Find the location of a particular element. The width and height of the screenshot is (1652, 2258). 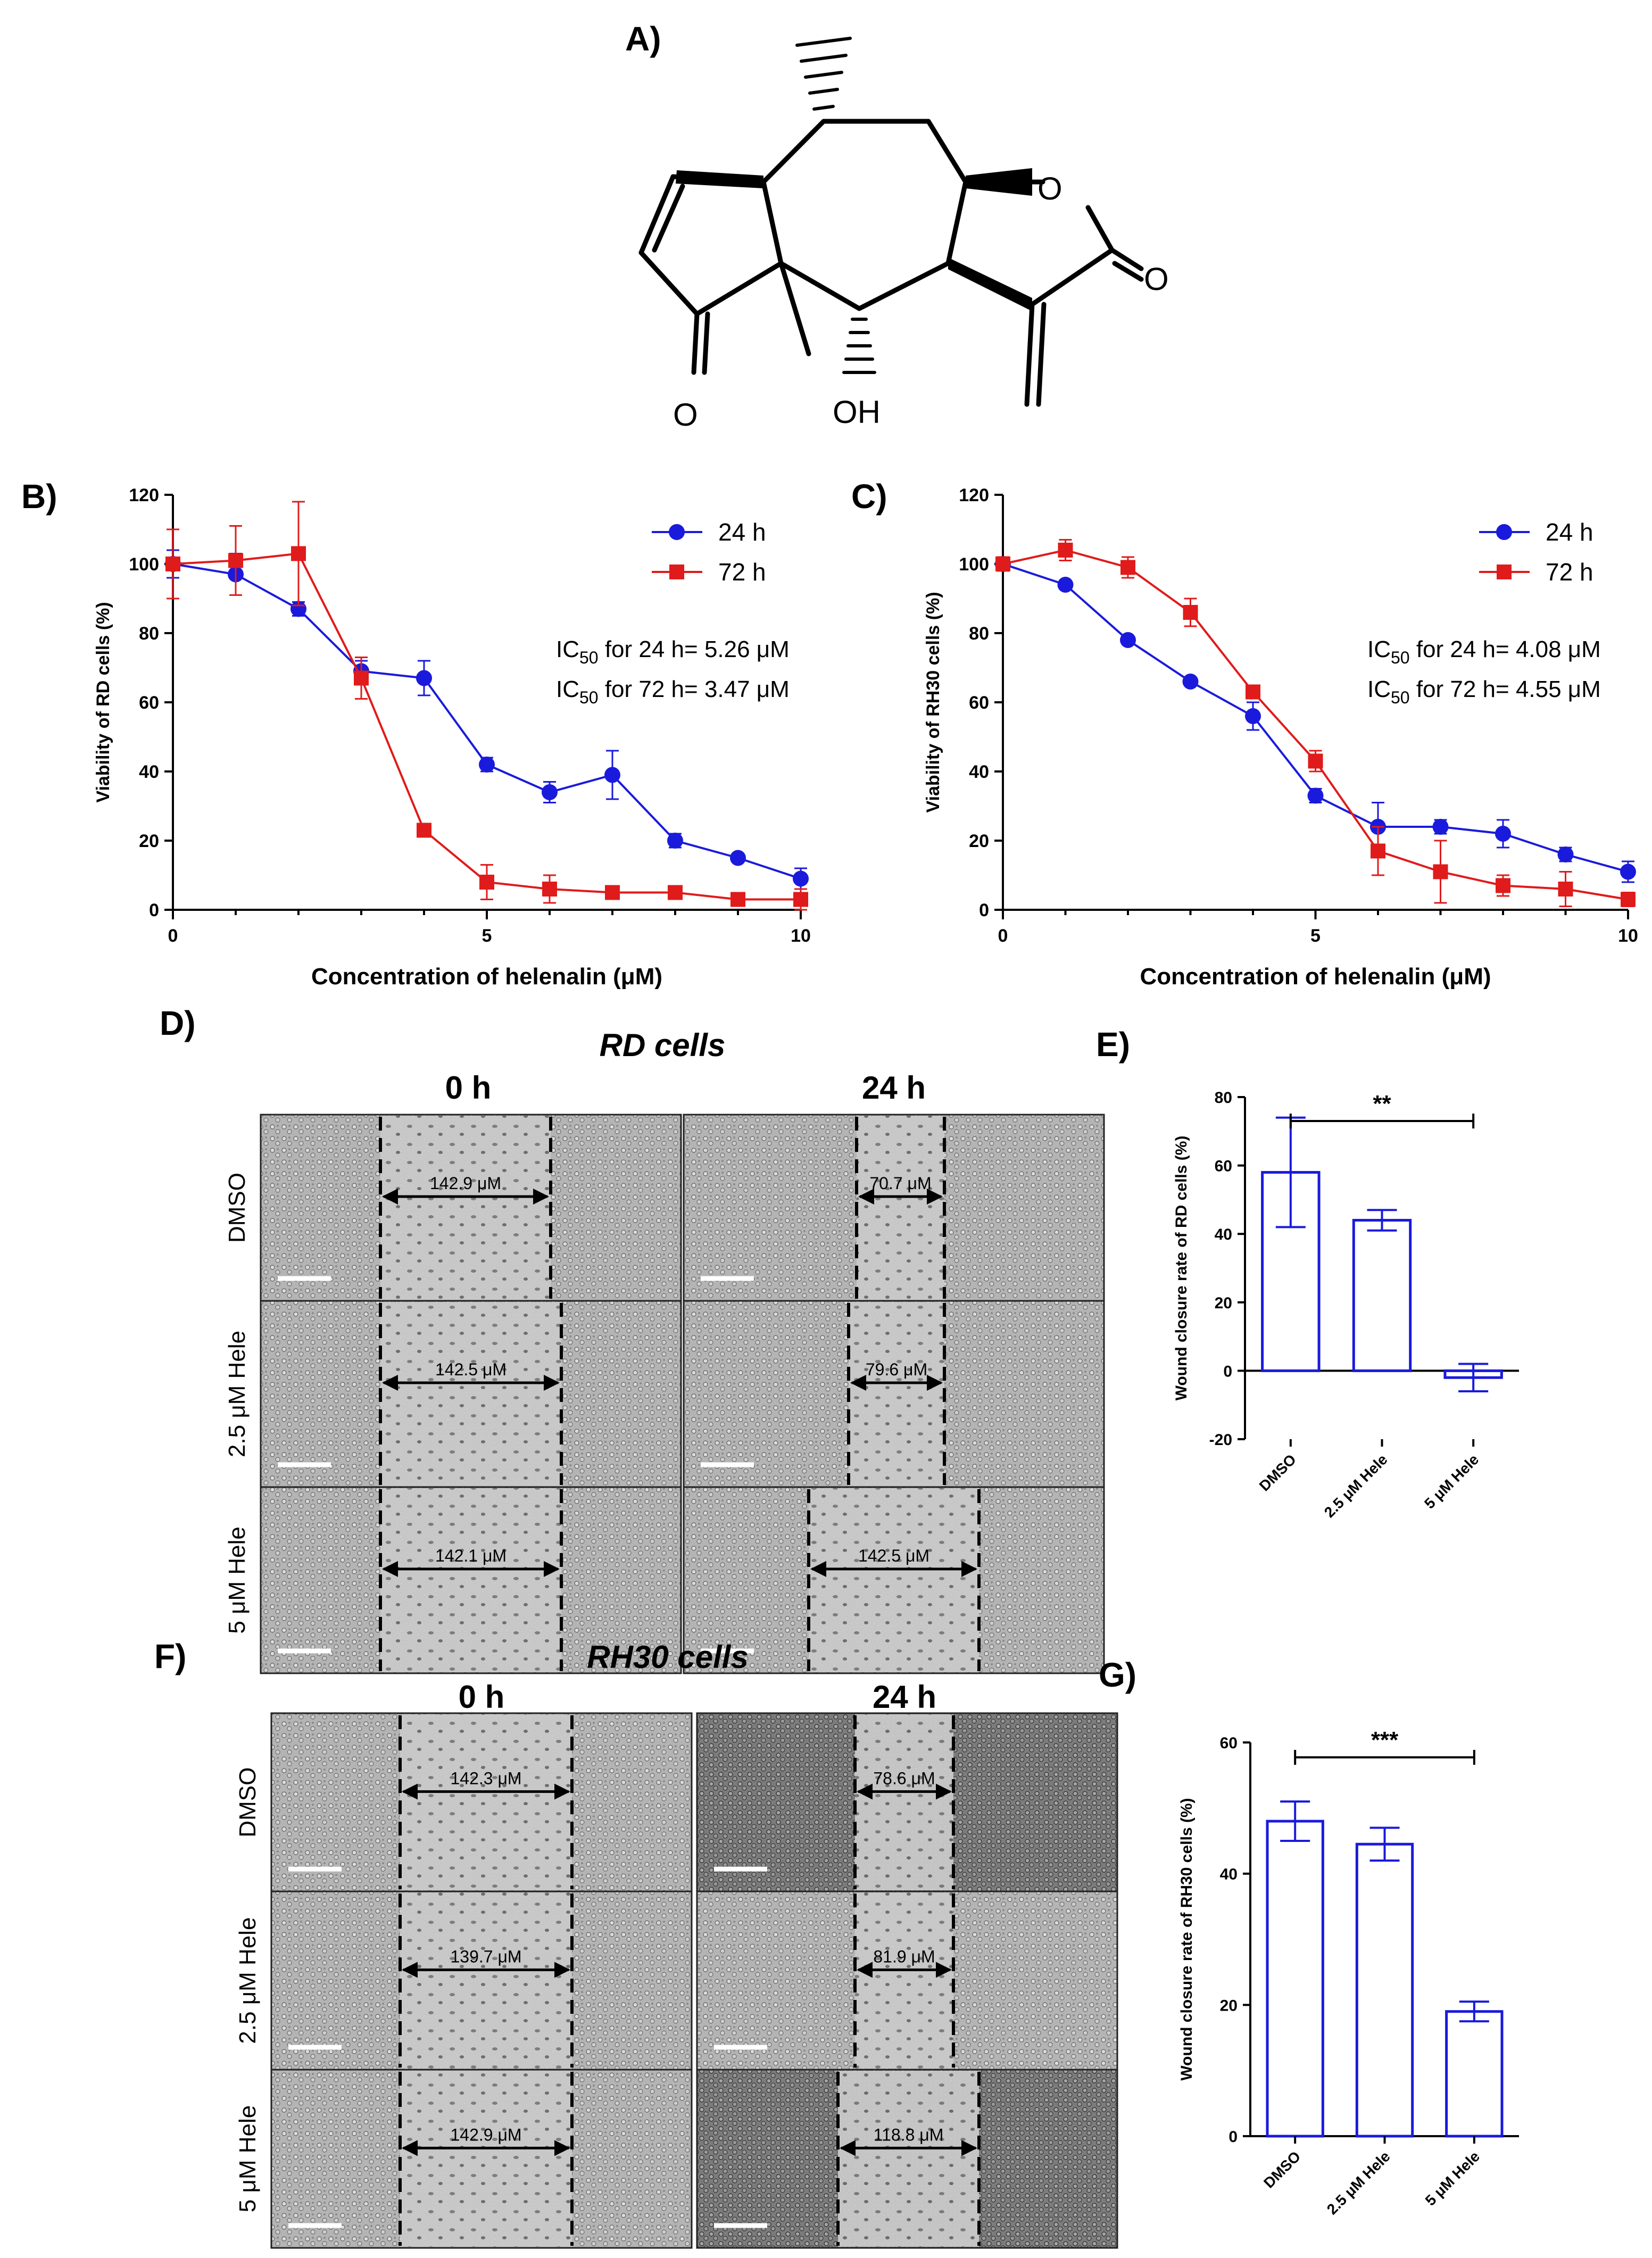

atom-o-carbonyl: O is located at coordinates (686, 415).